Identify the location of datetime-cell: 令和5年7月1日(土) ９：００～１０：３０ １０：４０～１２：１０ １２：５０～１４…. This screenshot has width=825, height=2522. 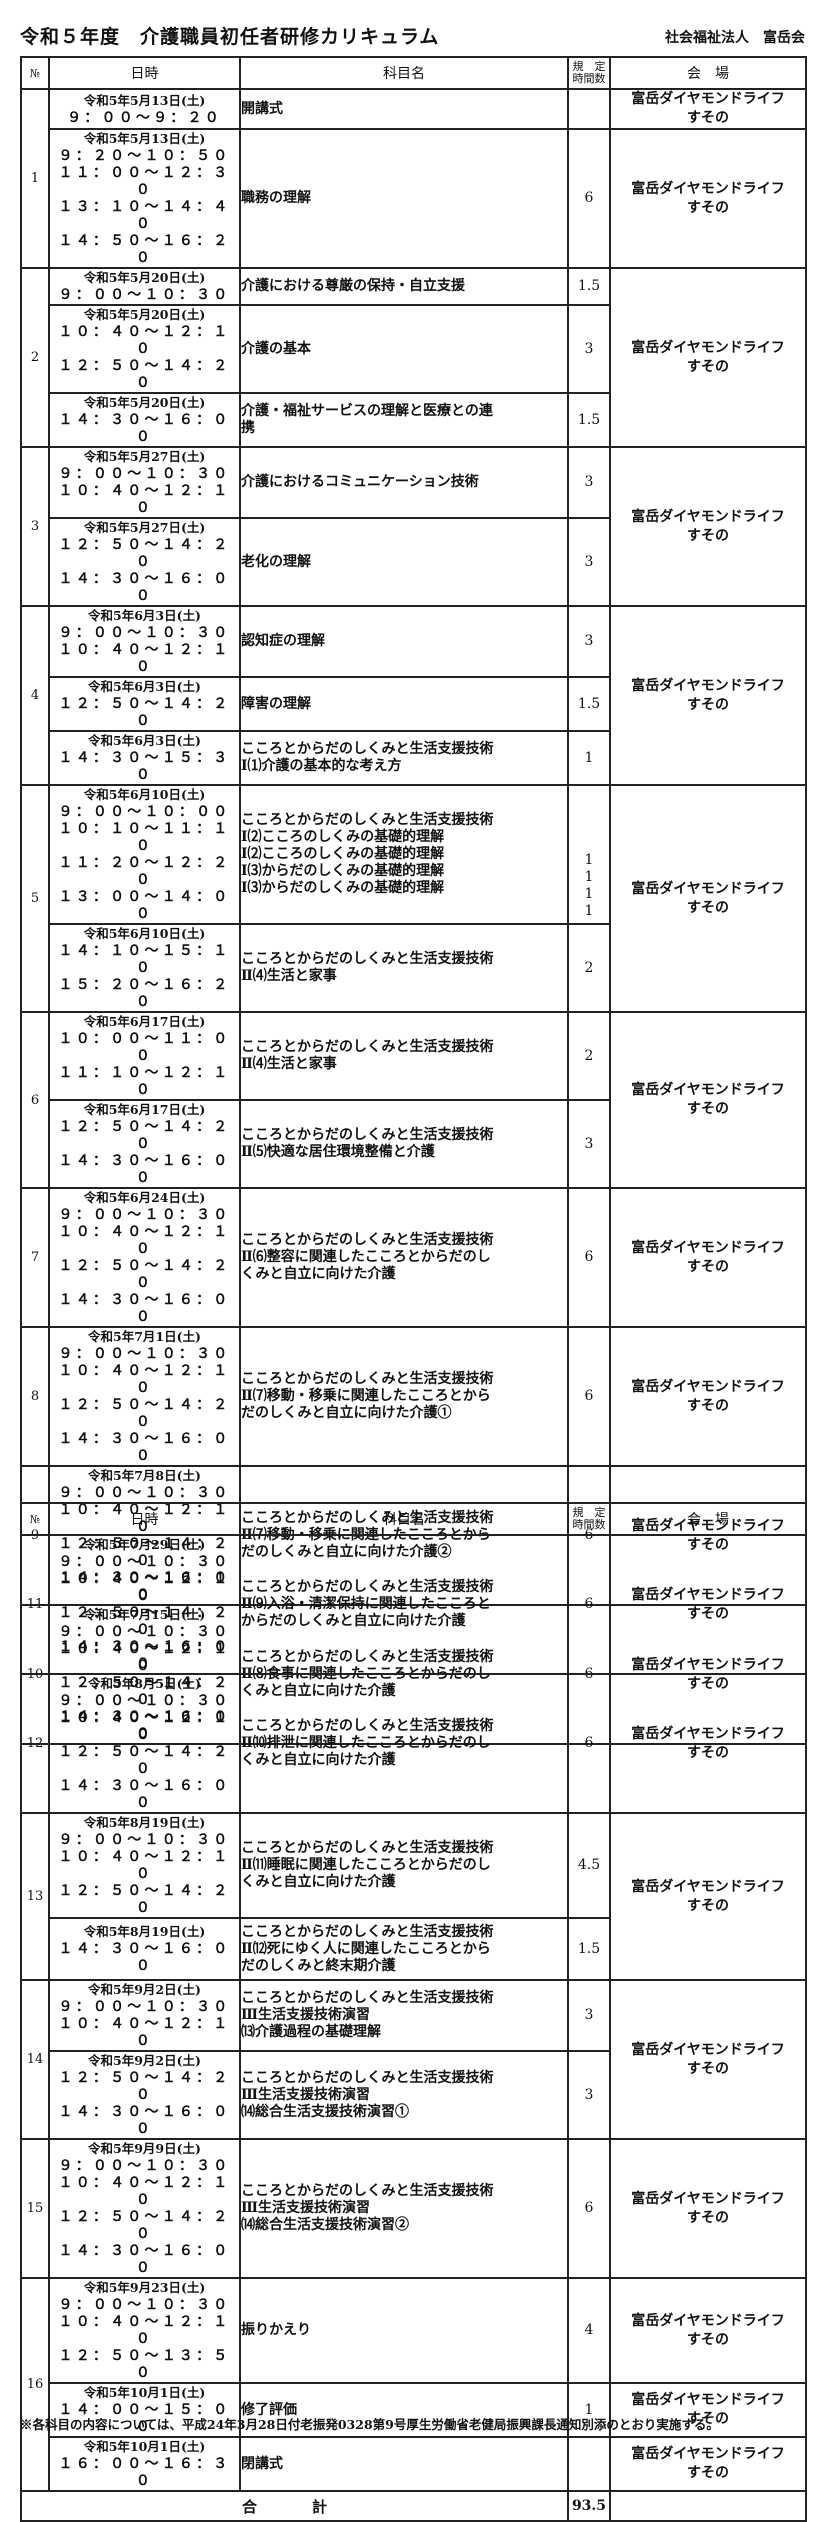
(144, 1396).